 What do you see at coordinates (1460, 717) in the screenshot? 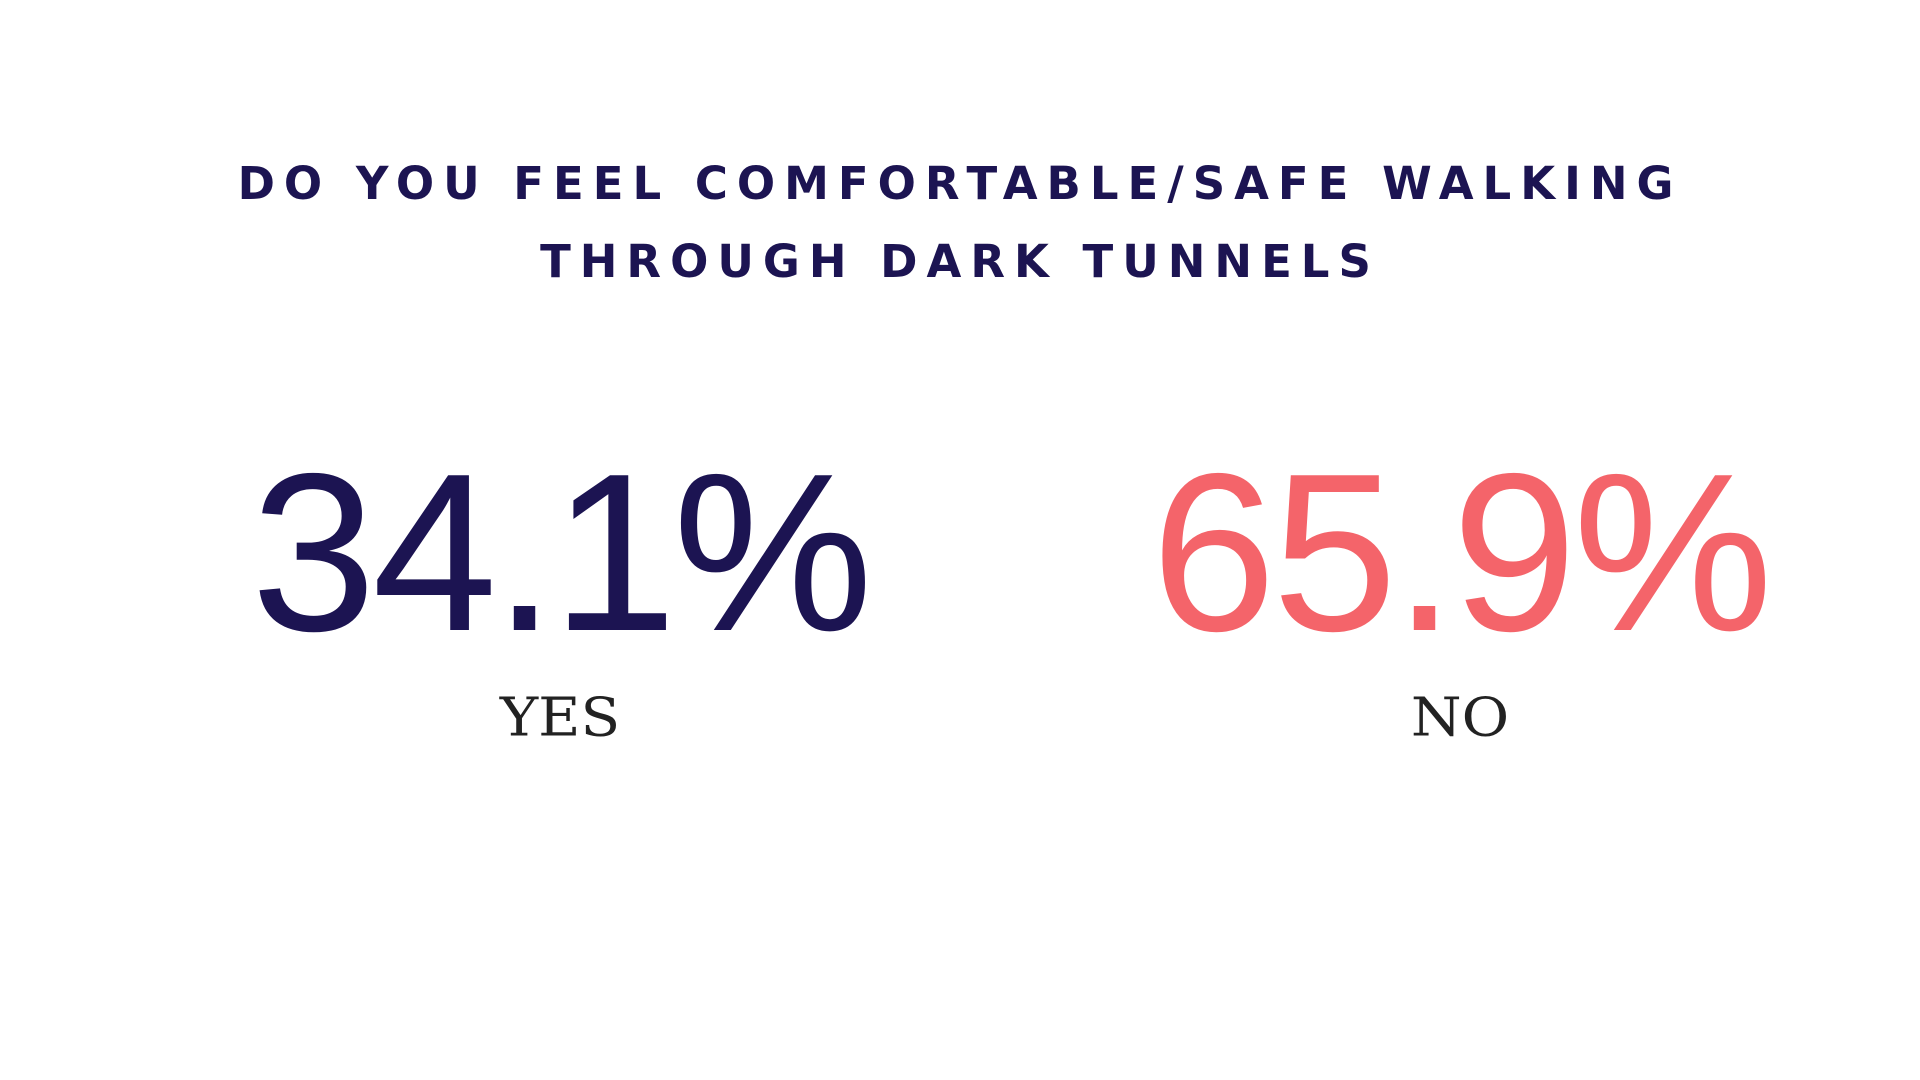
I see `no-label: NO` at bounding box center [1460, 717].